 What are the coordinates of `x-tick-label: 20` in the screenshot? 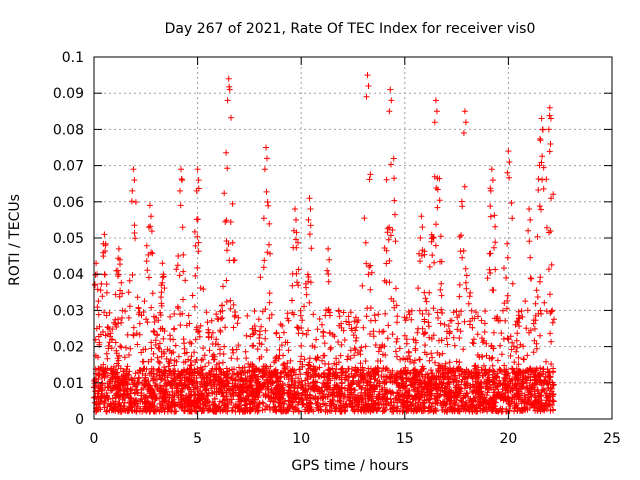 It's located at (508, 439).